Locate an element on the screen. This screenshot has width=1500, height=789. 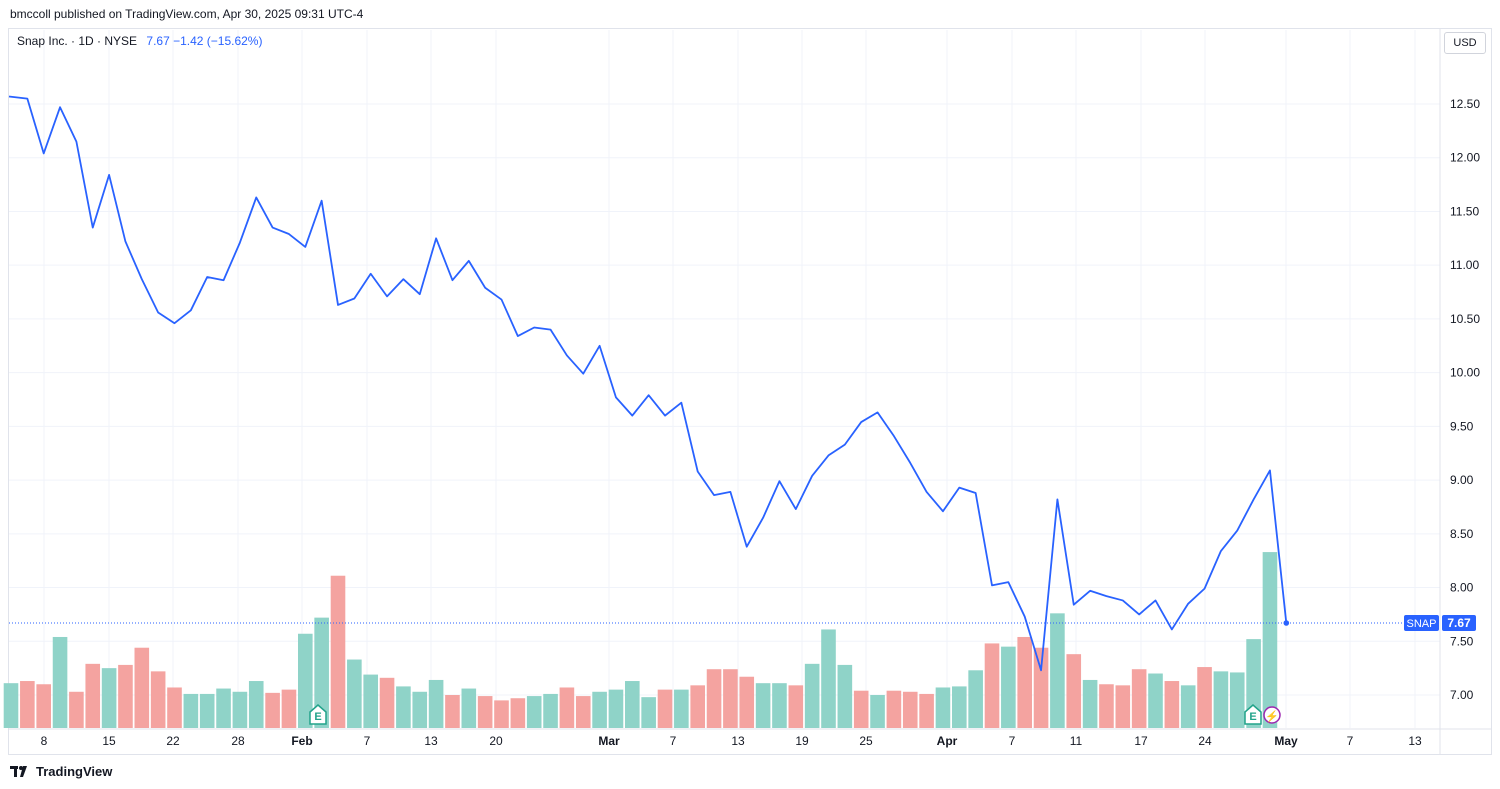
y-tick-label: 7.50 is located at coordinates (1462, 641).